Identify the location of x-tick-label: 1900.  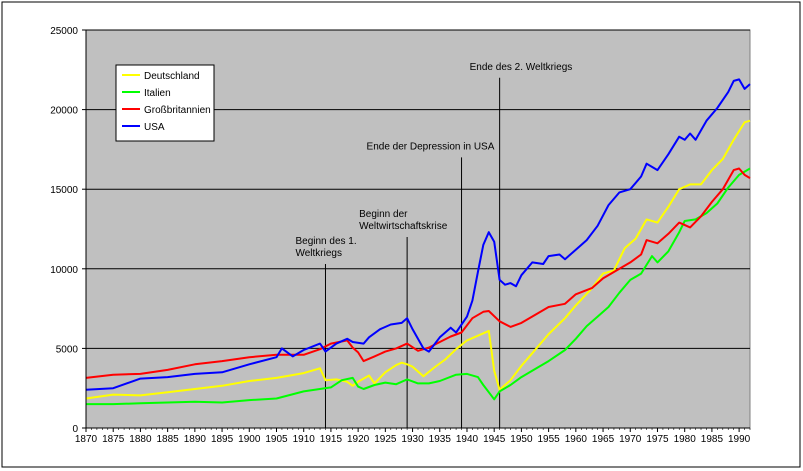
(249, 439).